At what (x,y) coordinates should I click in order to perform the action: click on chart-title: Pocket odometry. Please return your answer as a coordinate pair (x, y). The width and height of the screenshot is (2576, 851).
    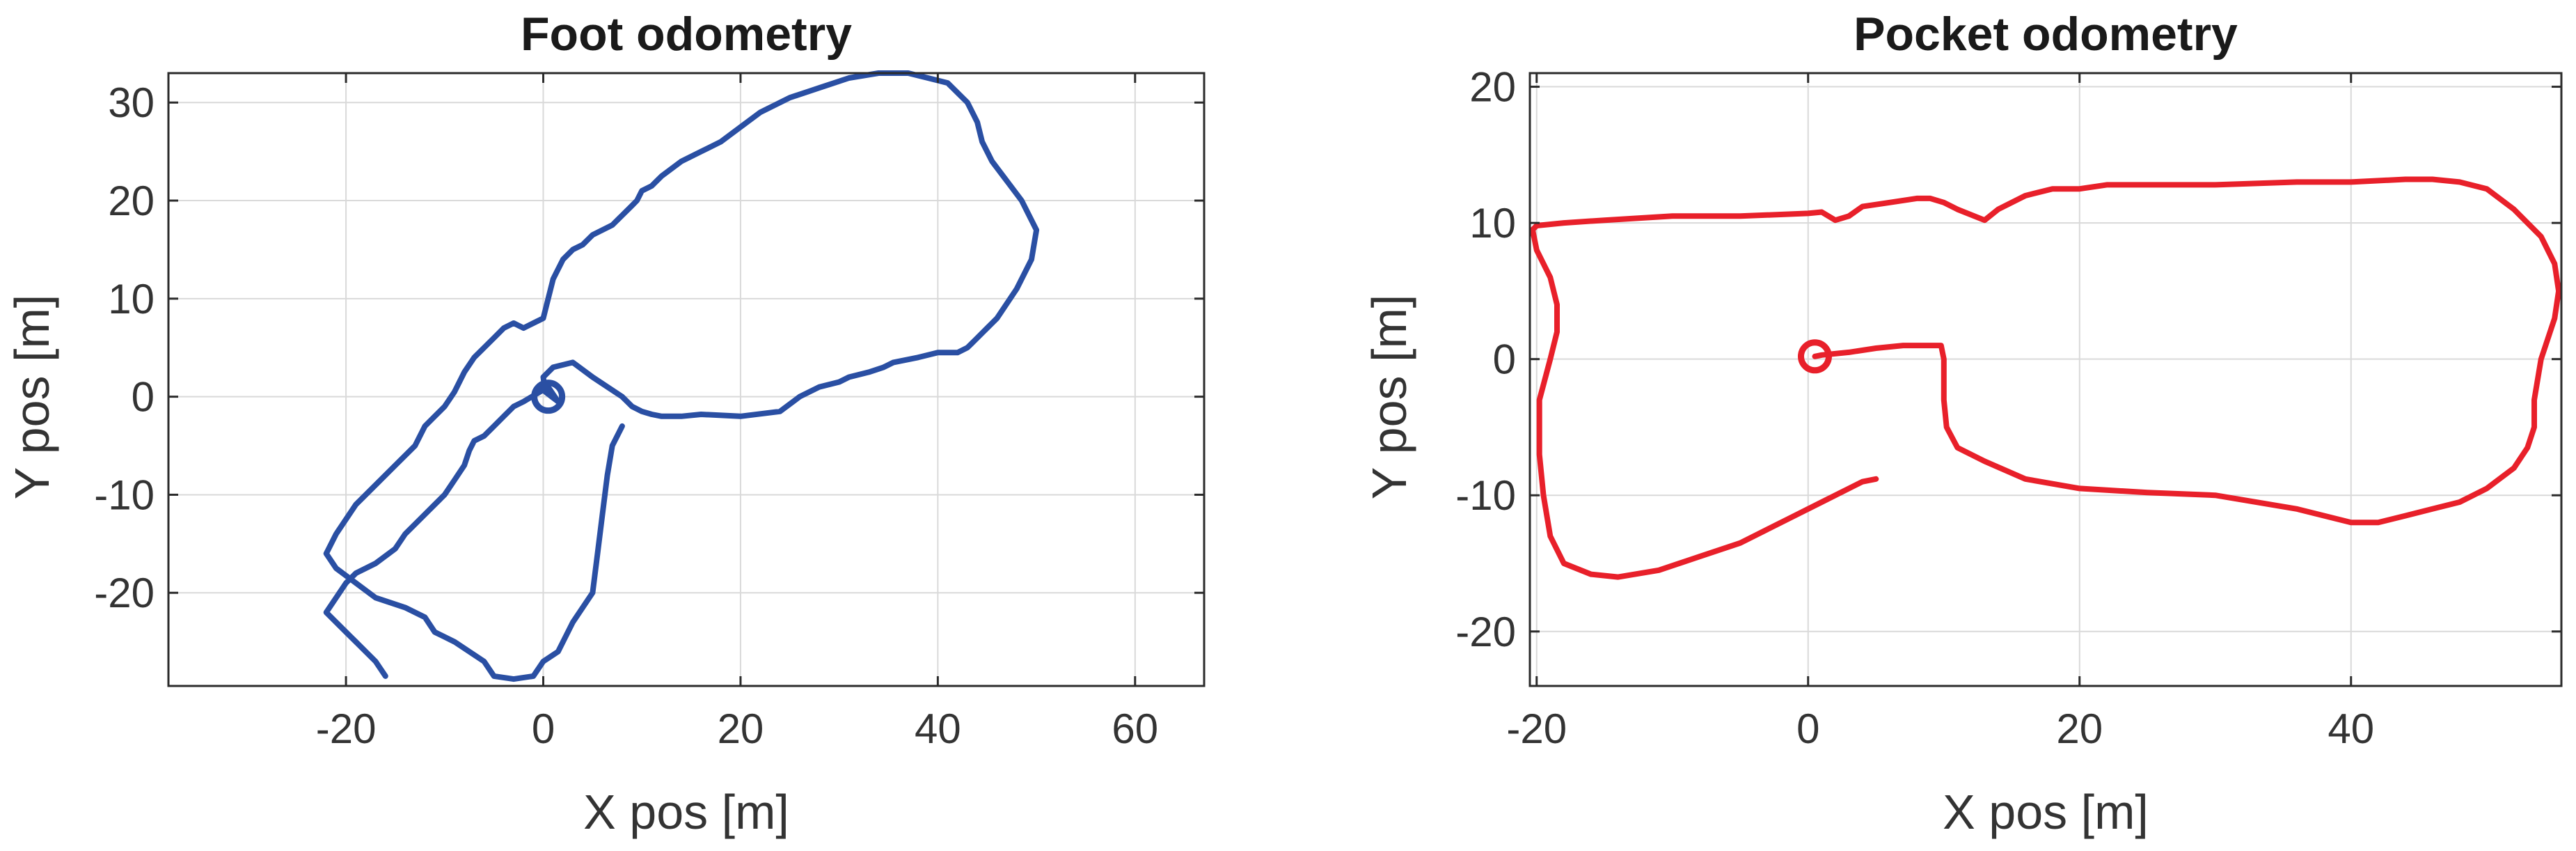
    Looking at the image, I should click on (2046, 34).